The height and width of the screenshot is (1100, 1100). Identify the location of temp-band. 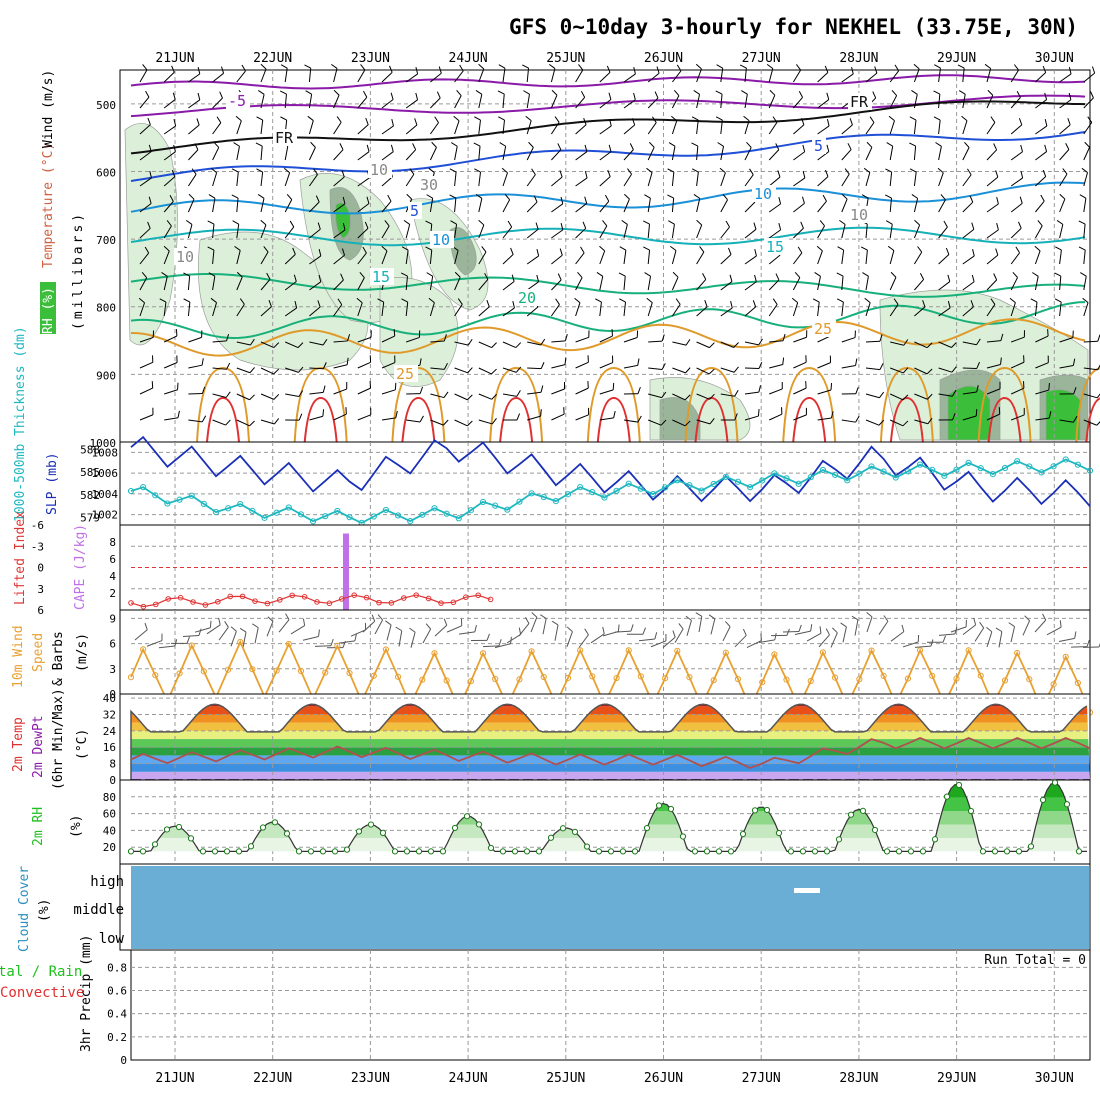
(610, 767).